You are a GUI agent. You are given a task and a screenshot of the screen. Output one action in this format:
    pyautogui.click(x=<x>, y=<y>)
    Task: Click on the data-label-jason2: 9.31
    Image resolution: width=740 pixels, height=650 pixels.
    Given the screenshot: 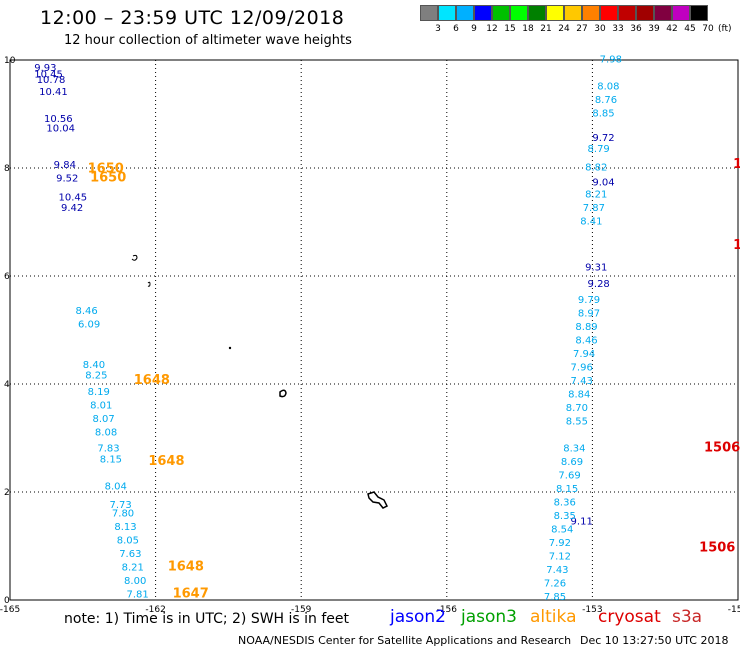 What is the action you would take?
    pyautogui.click(x=596, y=268)
    